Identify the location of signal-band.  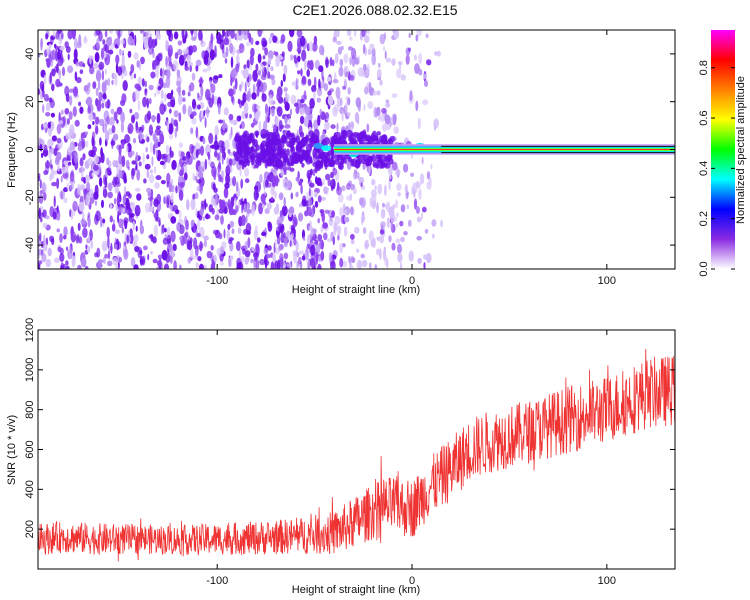
(504, 149).